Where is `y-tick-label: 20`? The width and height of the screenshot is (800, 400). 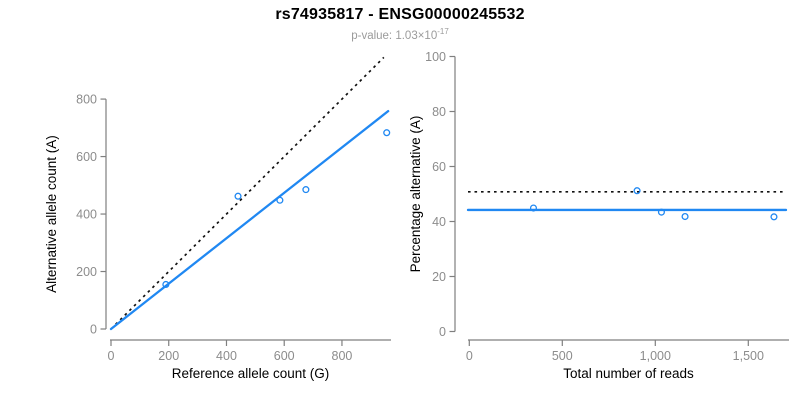
y-tick-label: 20 is located at coordinates (439, 277).